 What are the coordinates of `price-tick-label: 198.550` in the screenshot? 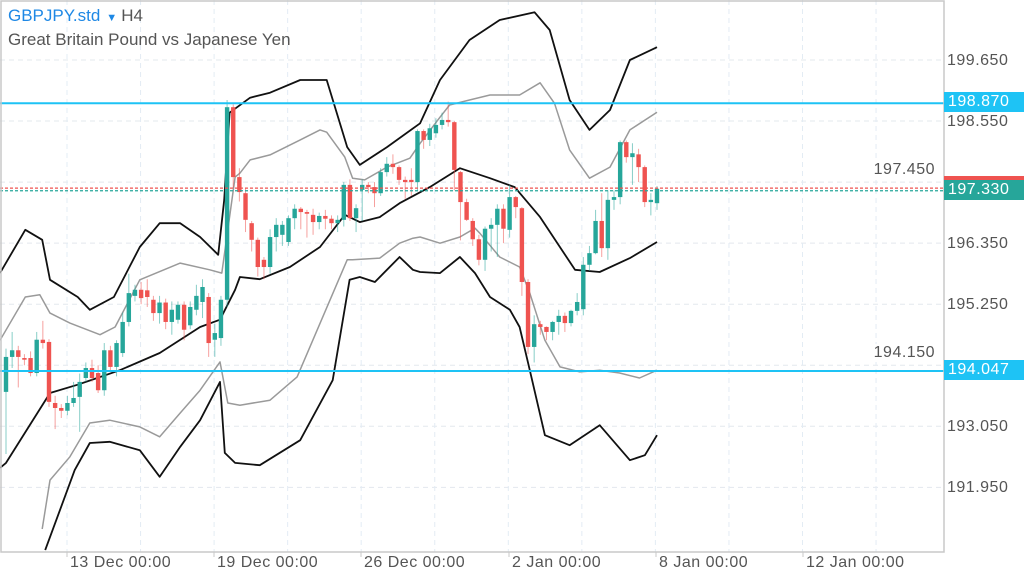 It's located at (978, 122).